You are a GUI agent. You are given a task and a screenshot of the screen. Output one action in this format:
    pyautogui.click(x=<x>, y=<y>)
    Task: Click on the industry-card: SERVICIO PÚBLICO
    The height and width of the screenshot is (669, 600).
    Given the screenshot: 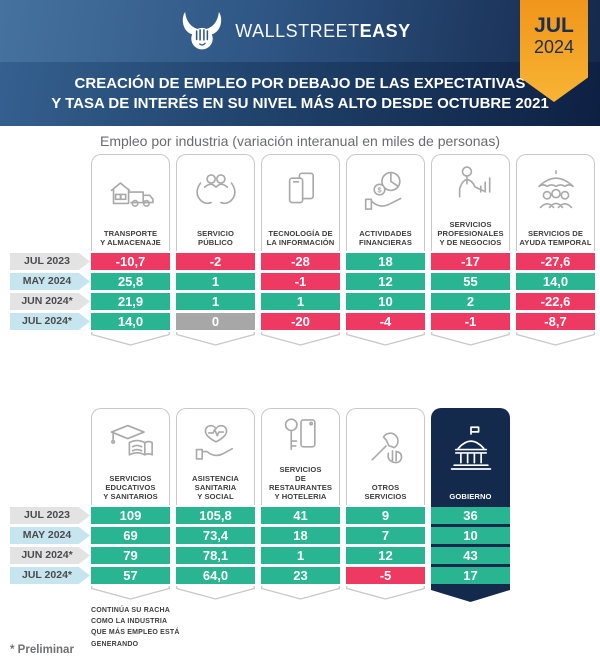 What is the action you would take?
    pyautogui.click(x=215, y=202)
    